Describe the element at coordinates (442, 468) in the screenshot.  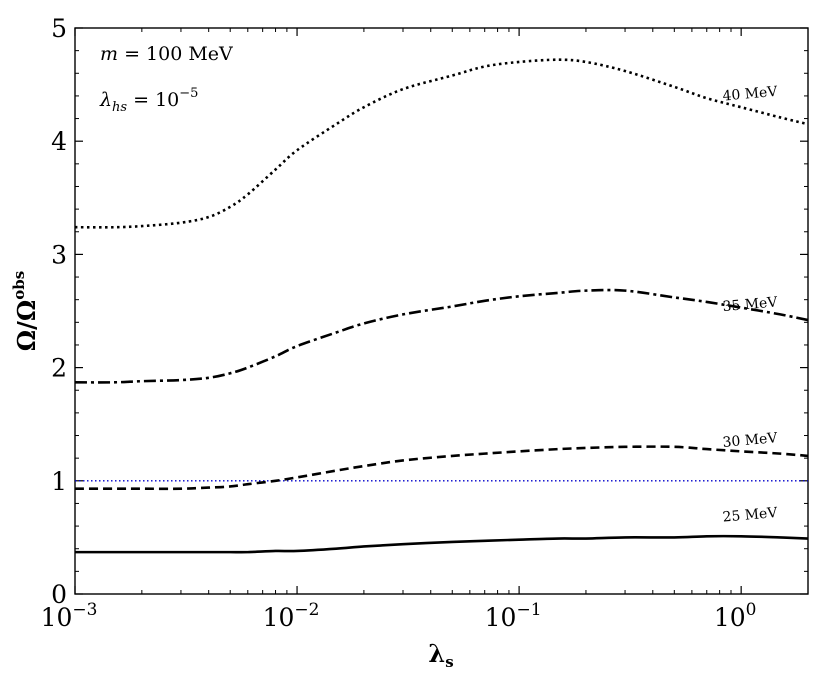
I see `series-line-30-mev` at that location.